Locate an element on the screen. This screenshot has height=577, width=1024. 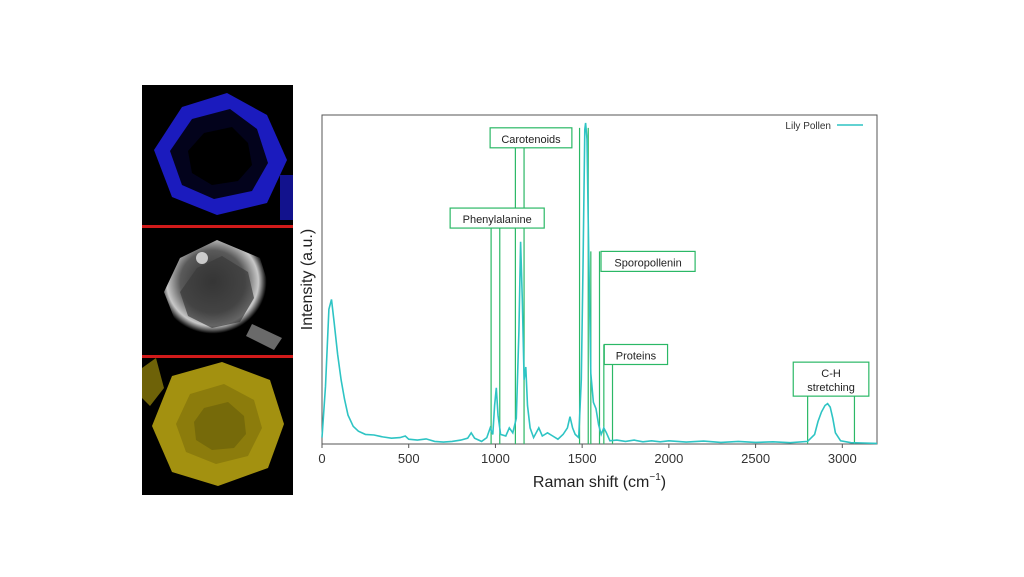
x-tick-label: 0 is located at coordinates (321, 458).